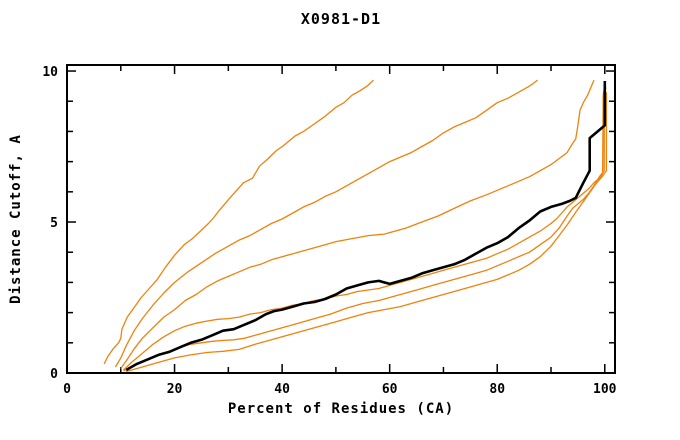  Describe the element at coordinates (605, 389) in the screenshot. I see `x-tick-label: 100` at that location.